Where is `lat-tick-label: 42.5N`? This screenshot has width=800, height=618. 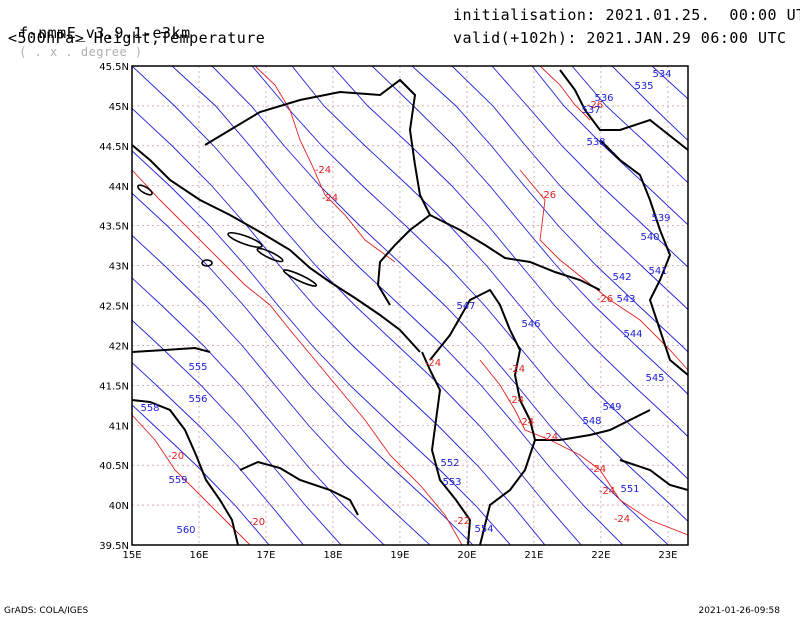
lat-tick-label: 42.5N is located at coordinates (114, 307).